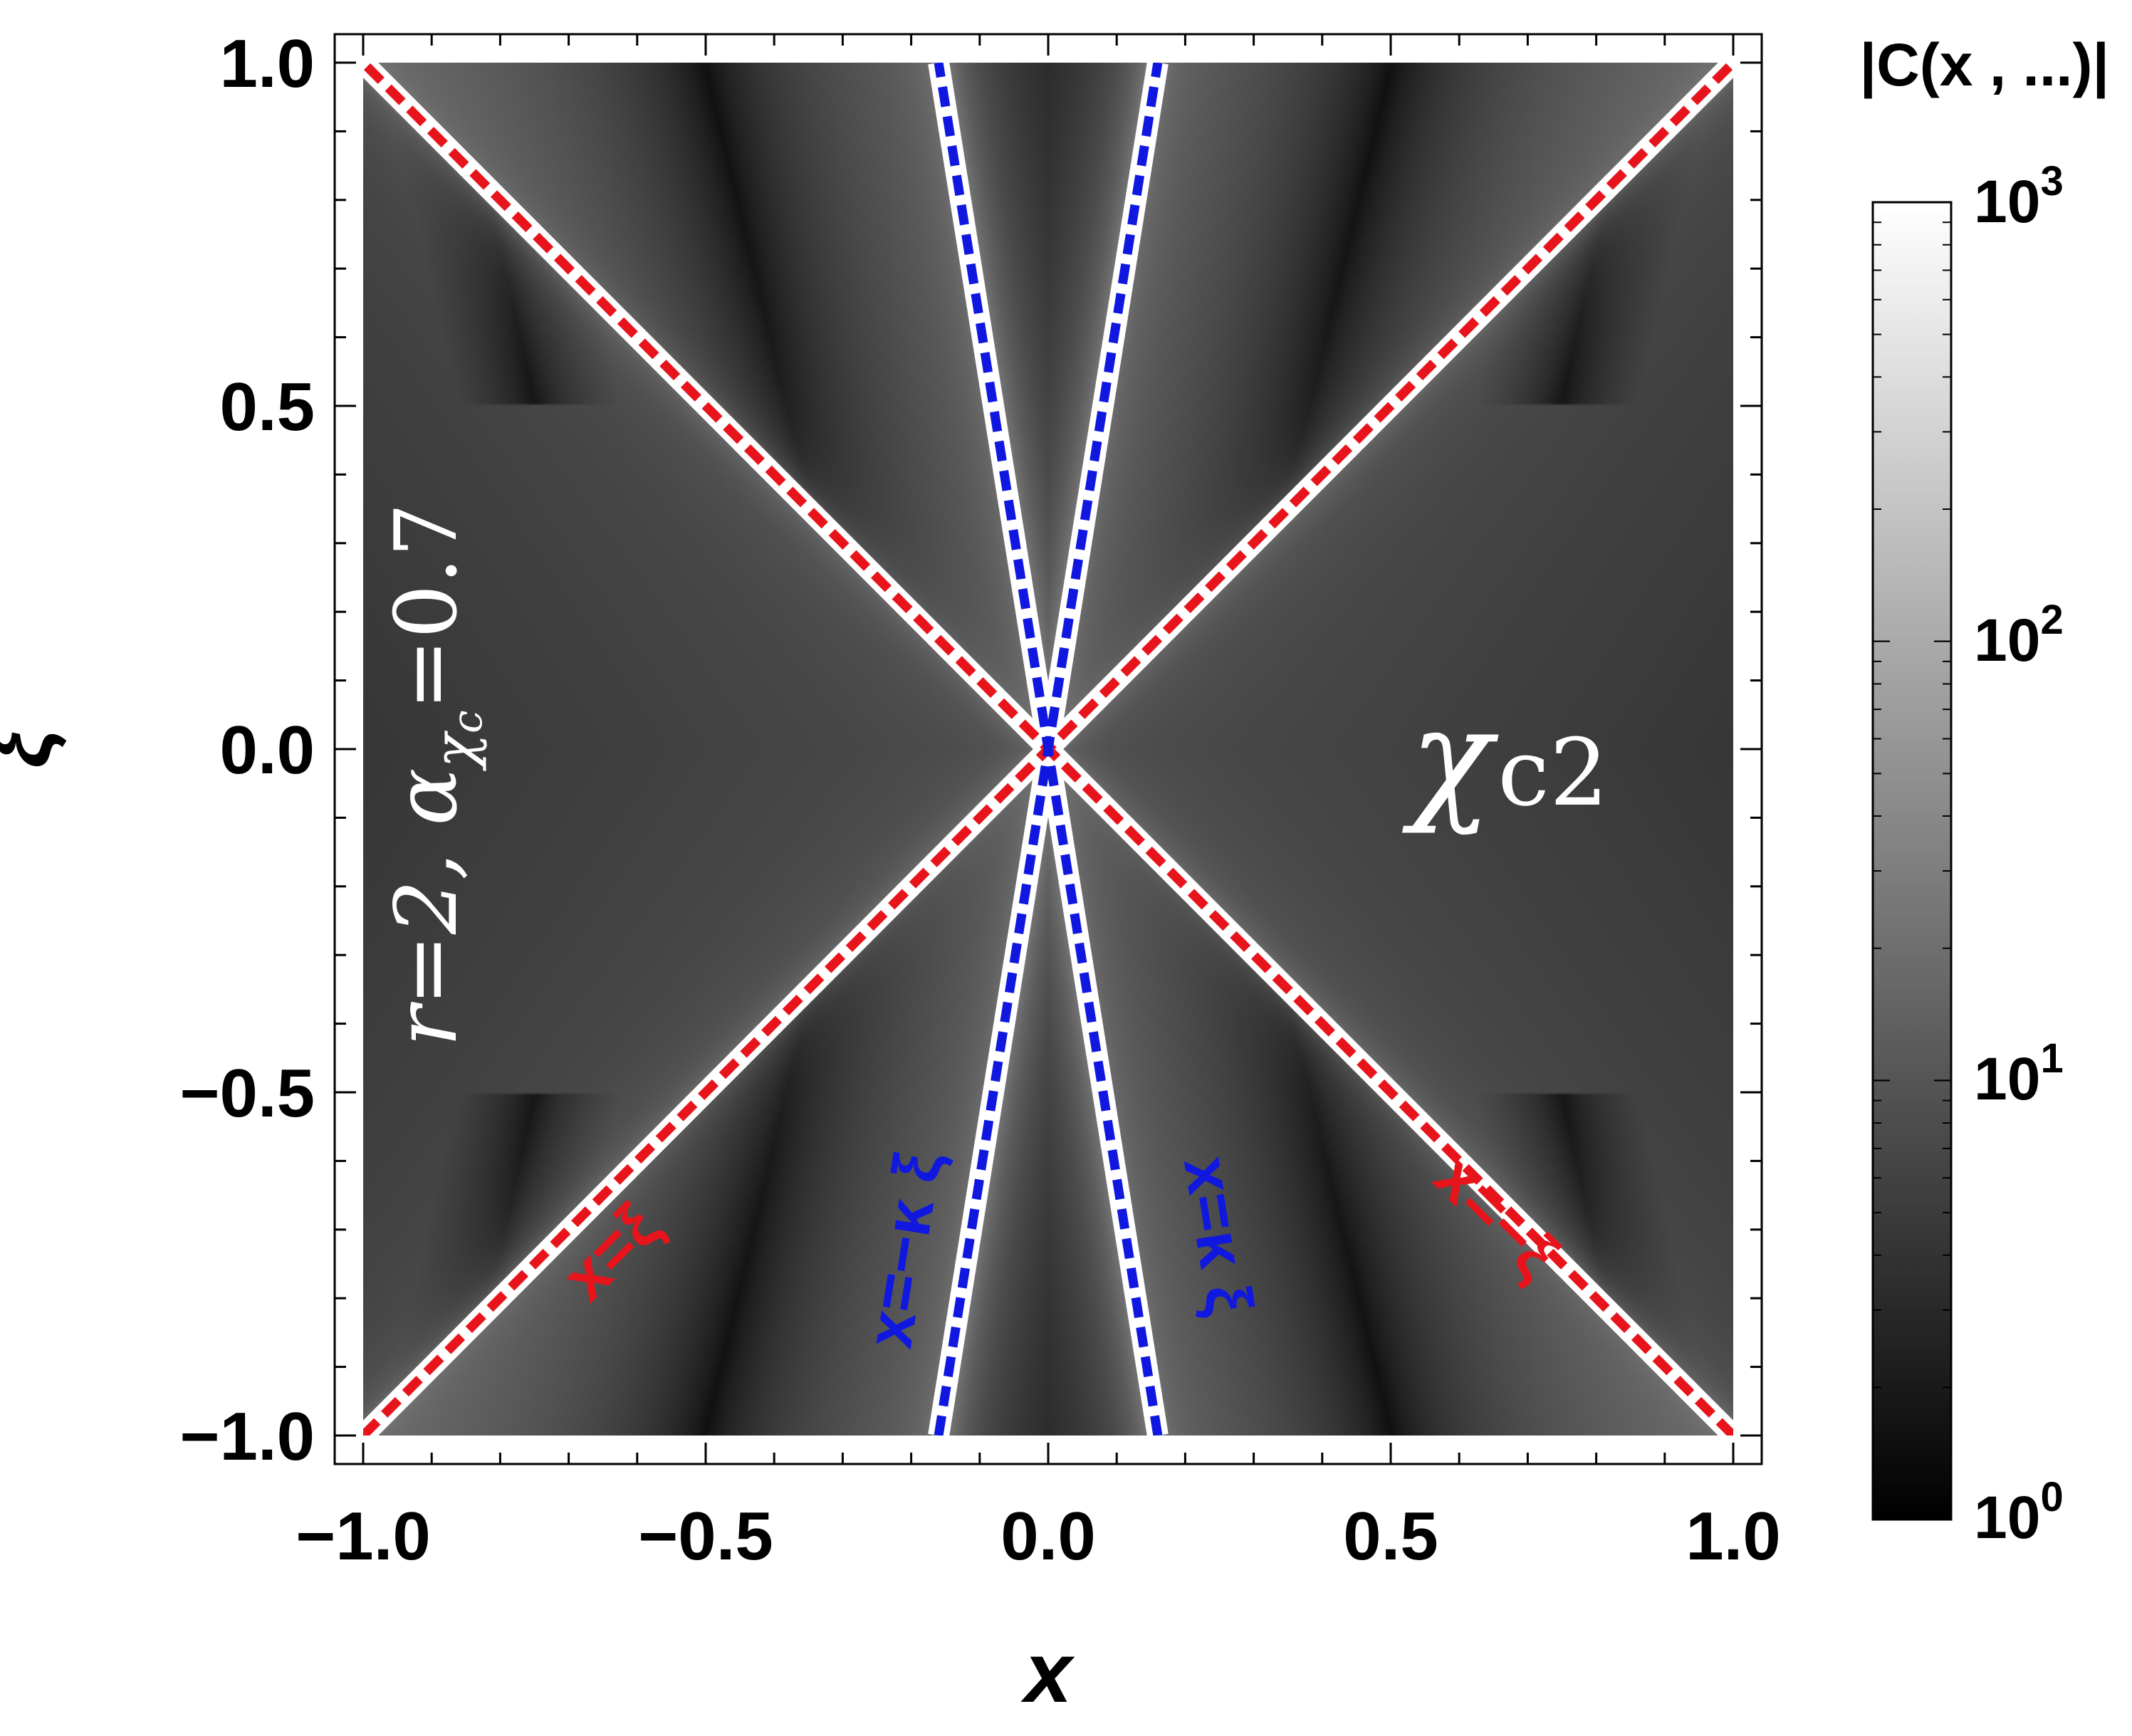  I want to click on y-tick-labels: −1.0 −0.5 0.0 0.5 1.0, so click(247, 750).